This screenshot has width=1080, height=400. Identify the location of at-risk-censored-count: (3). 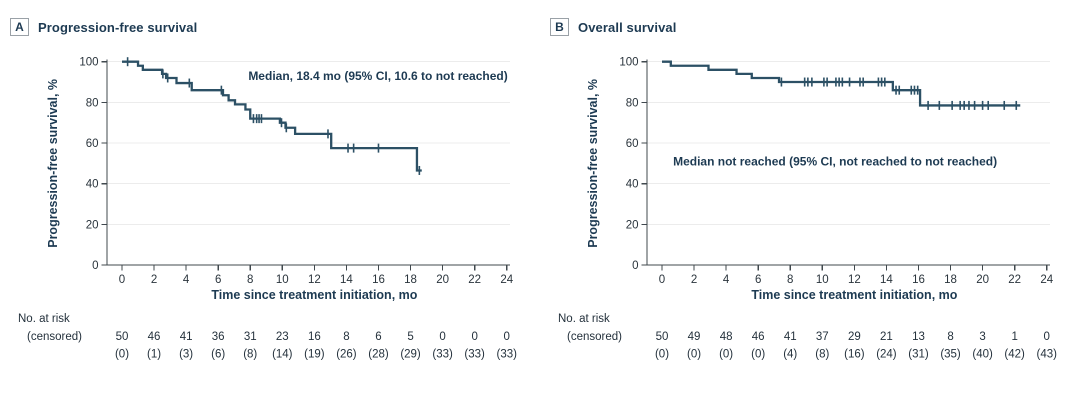
(186, 355).